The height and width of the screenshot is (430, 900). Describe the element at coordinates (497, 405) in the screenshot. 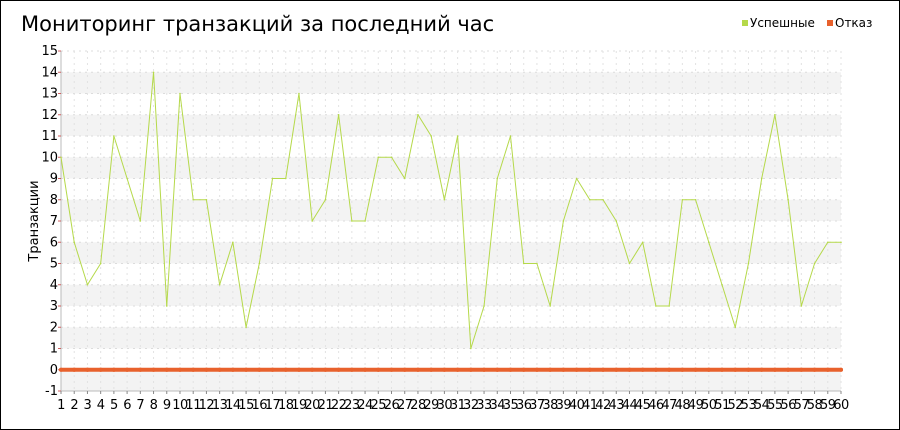

I see `x-tick-label: 34` at that location.